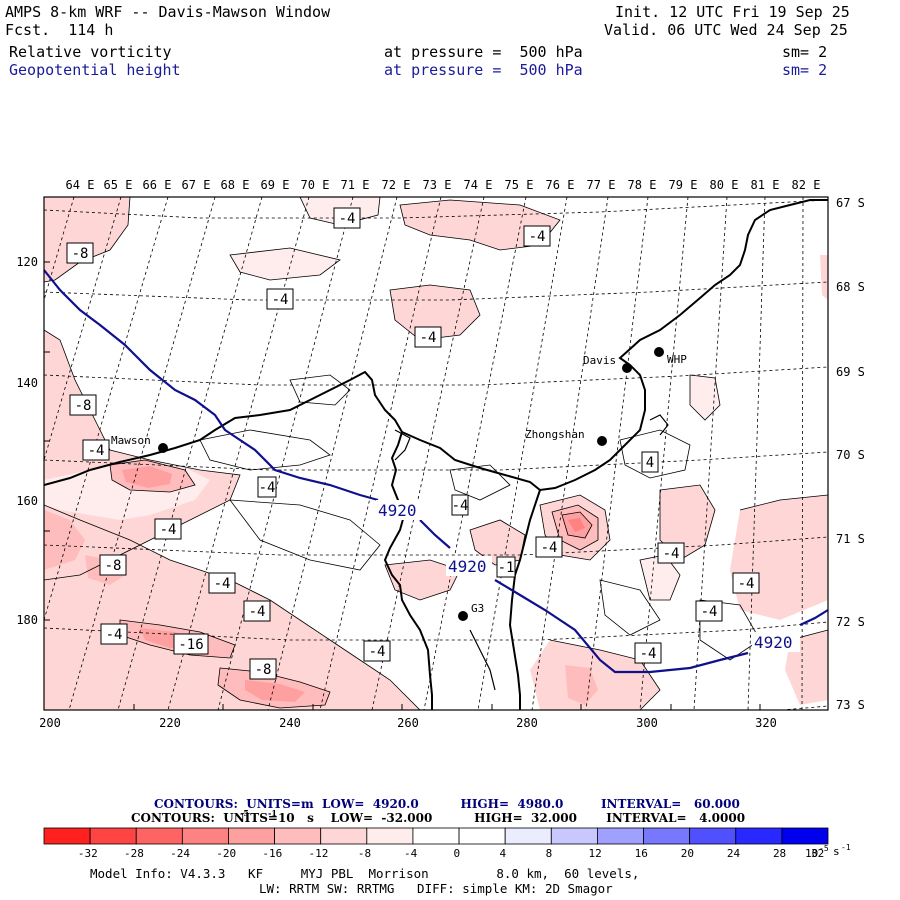 The height and width of the screenshot is (900, 900). Describe the element at coordinates (180, 853) in the screenshot. I see `colorbar-tick-label: -24` at that location.